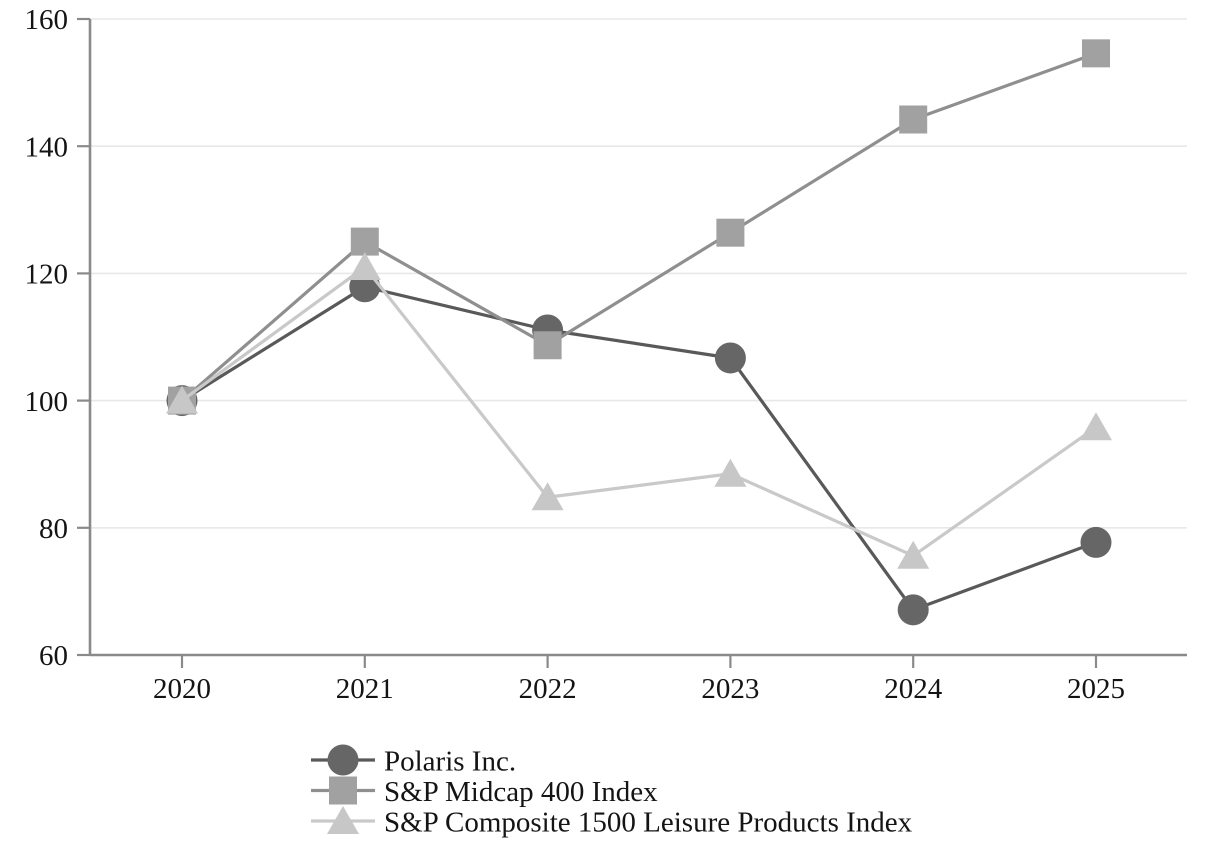  Describe the element at coordinates (548, 689) in the screenshot. I see `x-tick-label-2022: 2022` at that location.